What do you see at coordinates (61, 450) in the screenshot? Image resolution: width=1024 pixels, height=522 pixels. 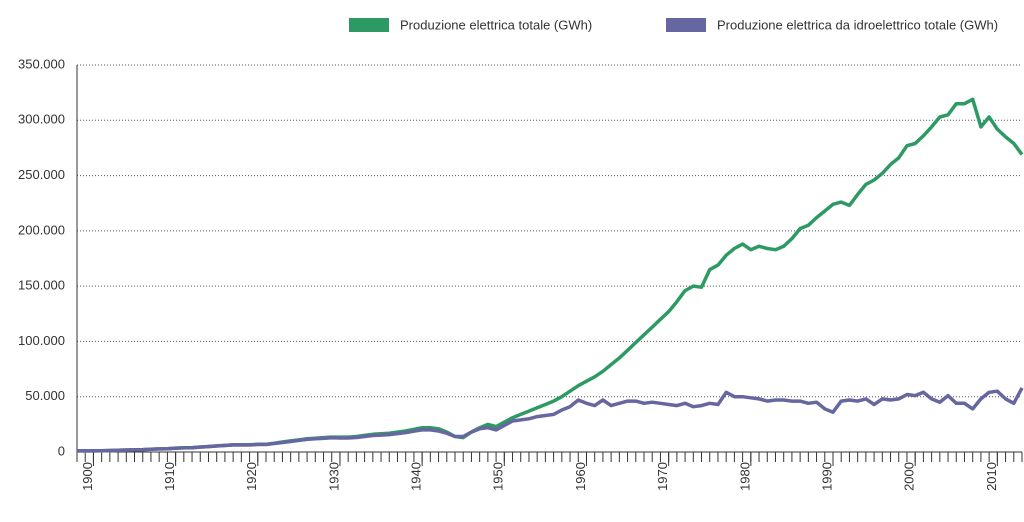 I see `y-tick-label: 0` at bounding box center [61, 450].